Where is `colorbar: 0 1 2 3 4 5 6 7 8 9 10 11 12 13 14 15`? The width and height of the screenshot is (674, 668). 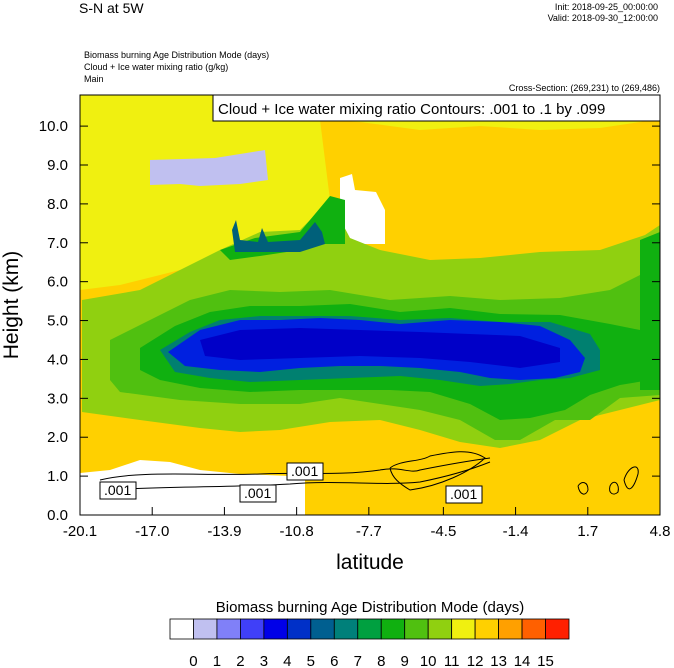 colorbar: 0 1 2 3 4 5 6 7 8 9 10 11 12 13 14 15 is located at coordinates (369, 643).